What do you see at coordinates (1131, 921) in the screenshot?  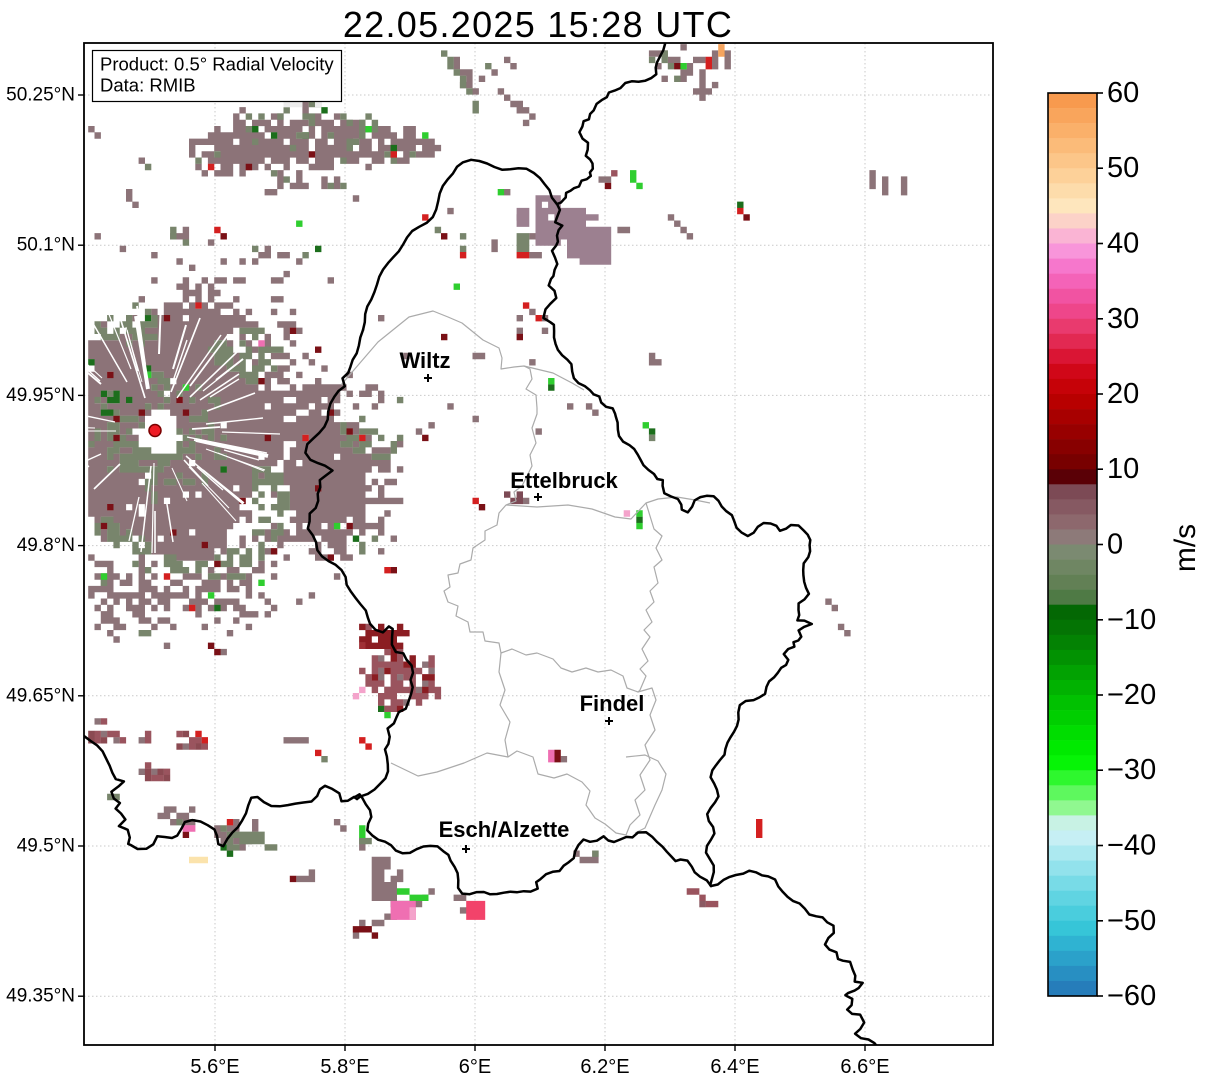 I see `svg-text: −50` at bounding box center [1131, 921].